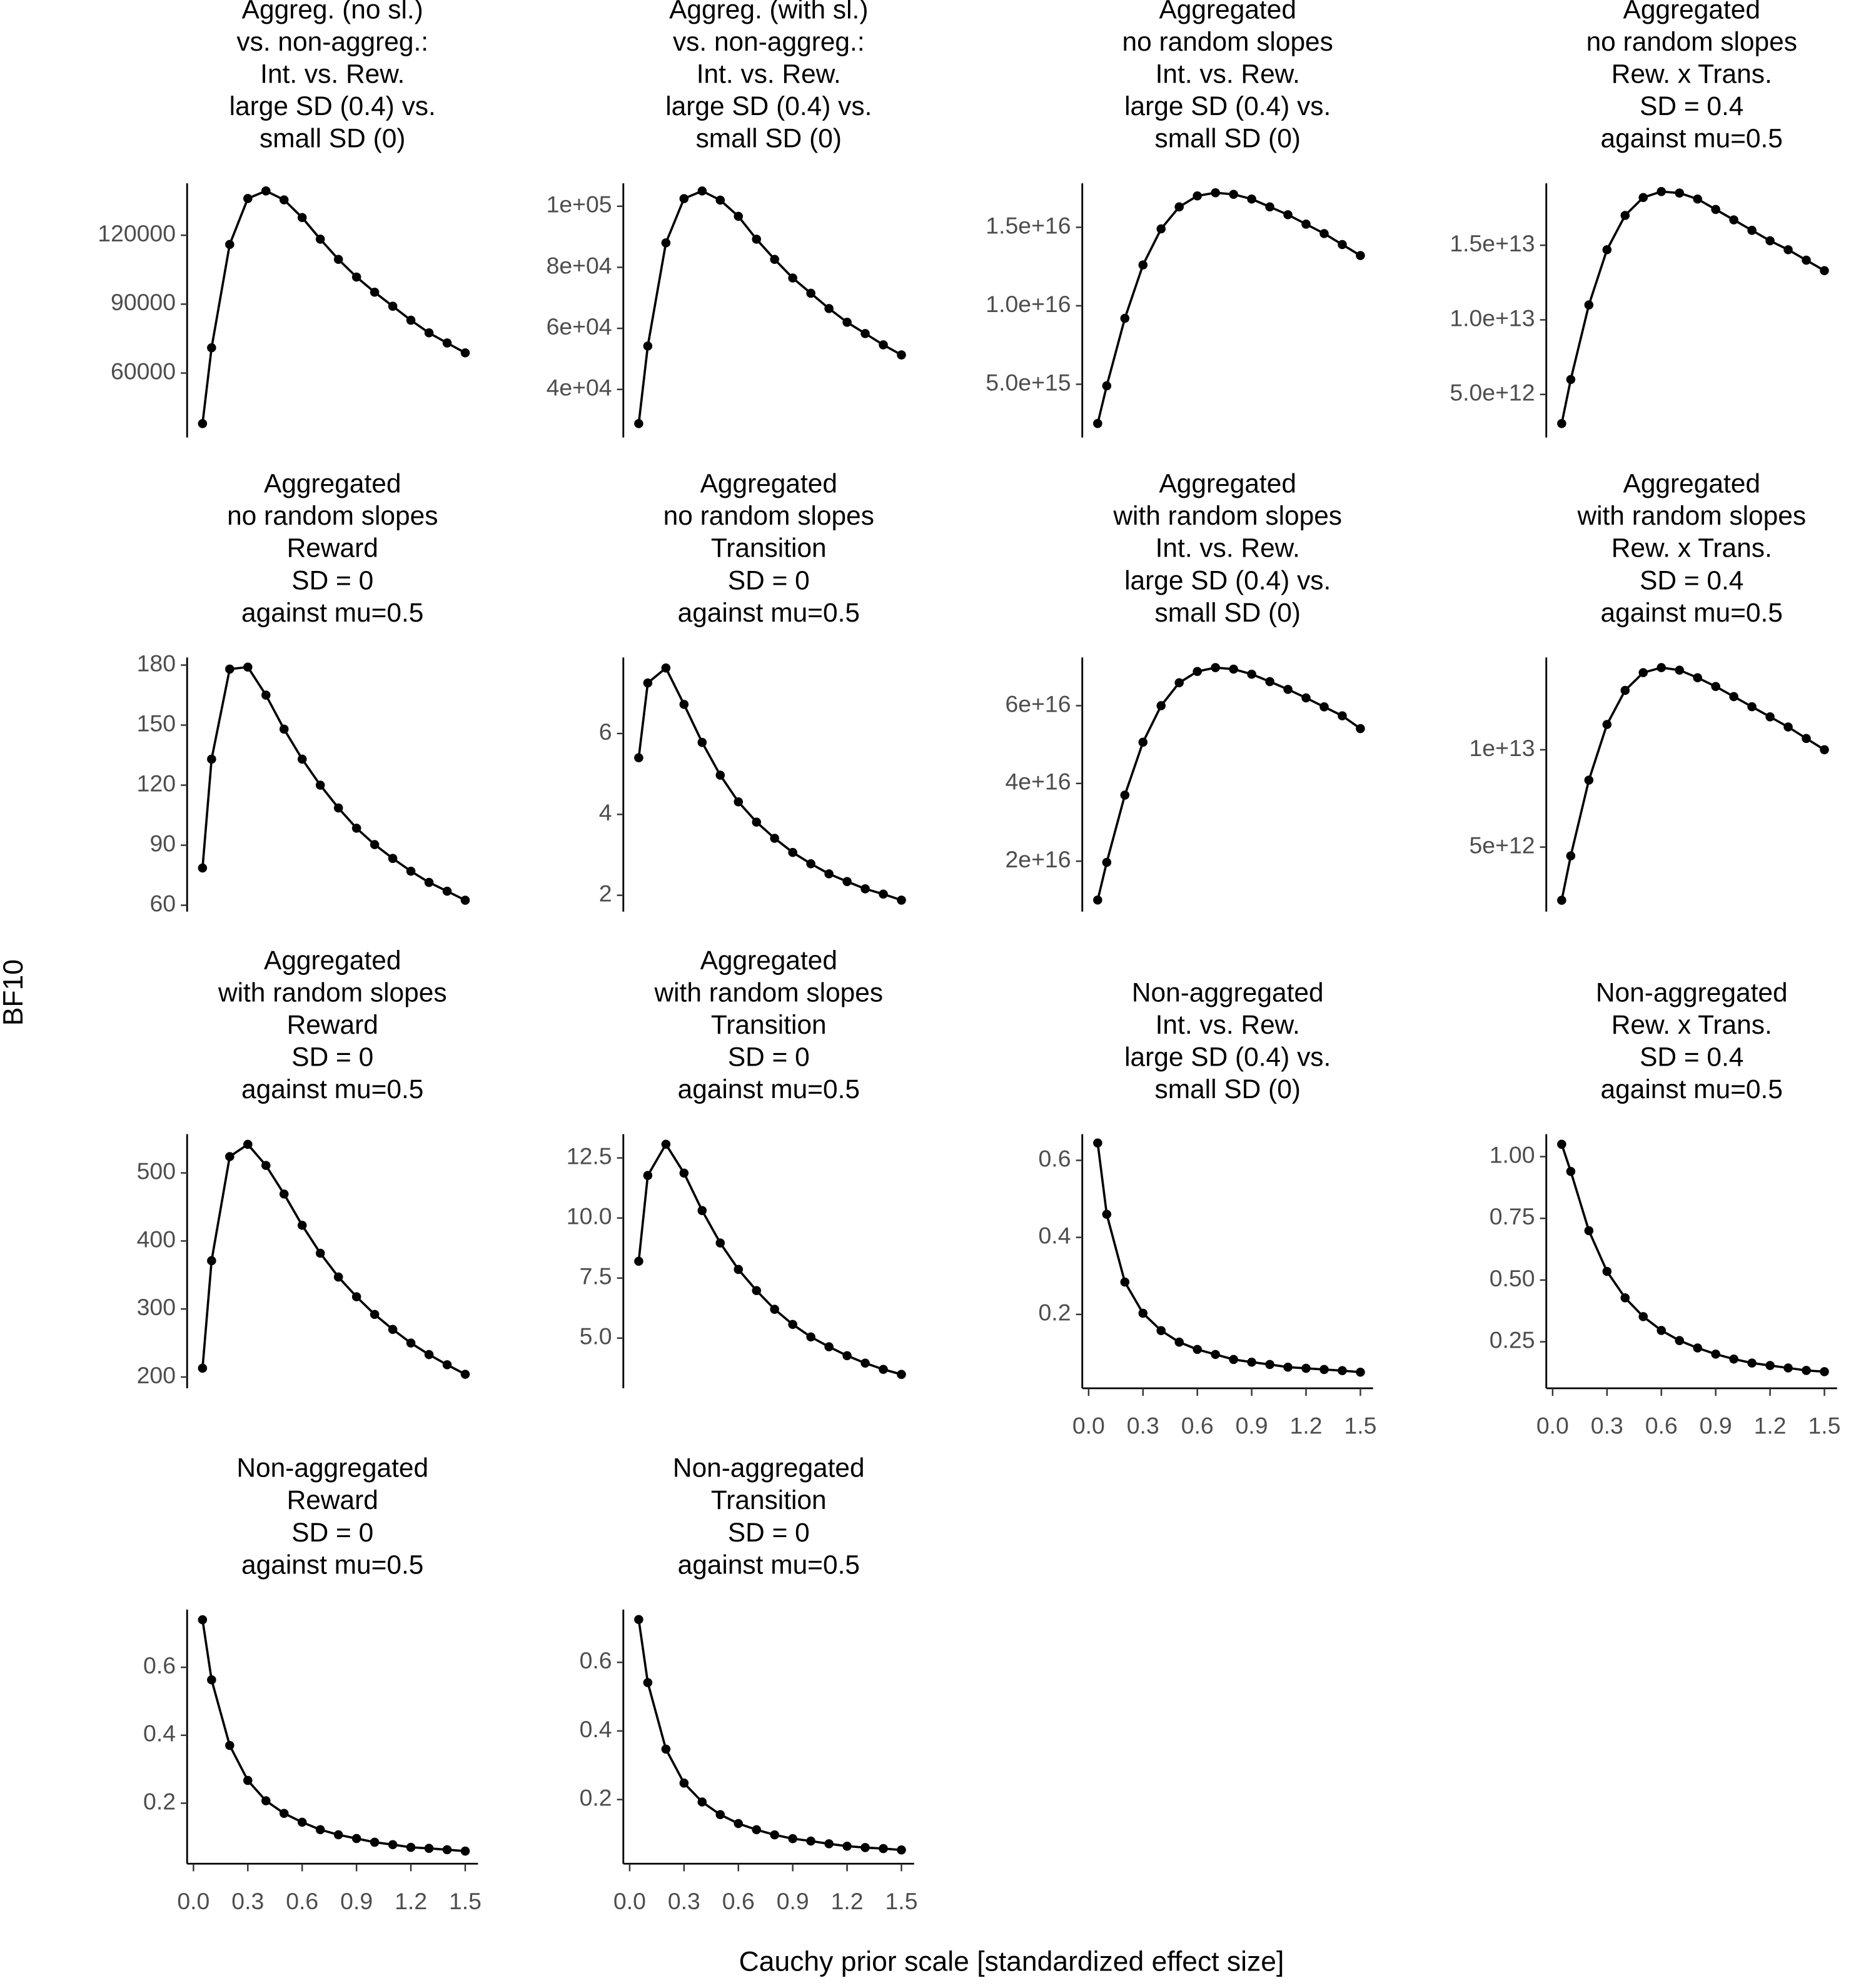 This screenshot has height=1988, width=1851. I want to click on y-tick-label: 4e+04, so click(579, 388).